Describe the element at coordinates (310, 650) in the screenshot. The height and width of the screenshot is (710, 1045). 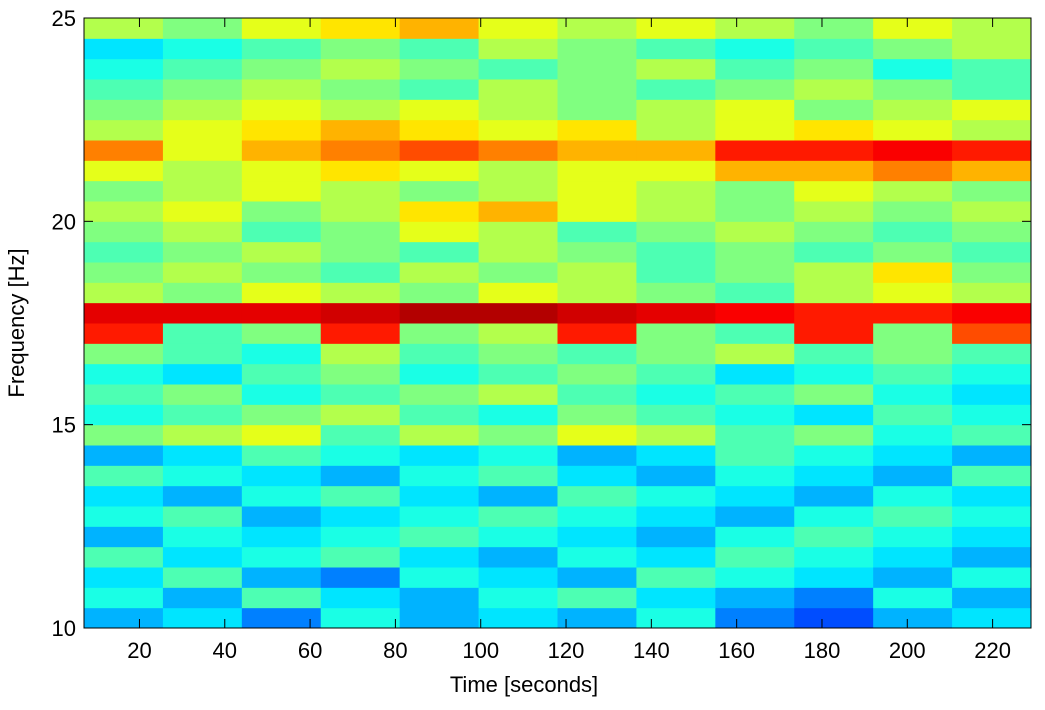
I see `x-tick-label: 60` at that location.